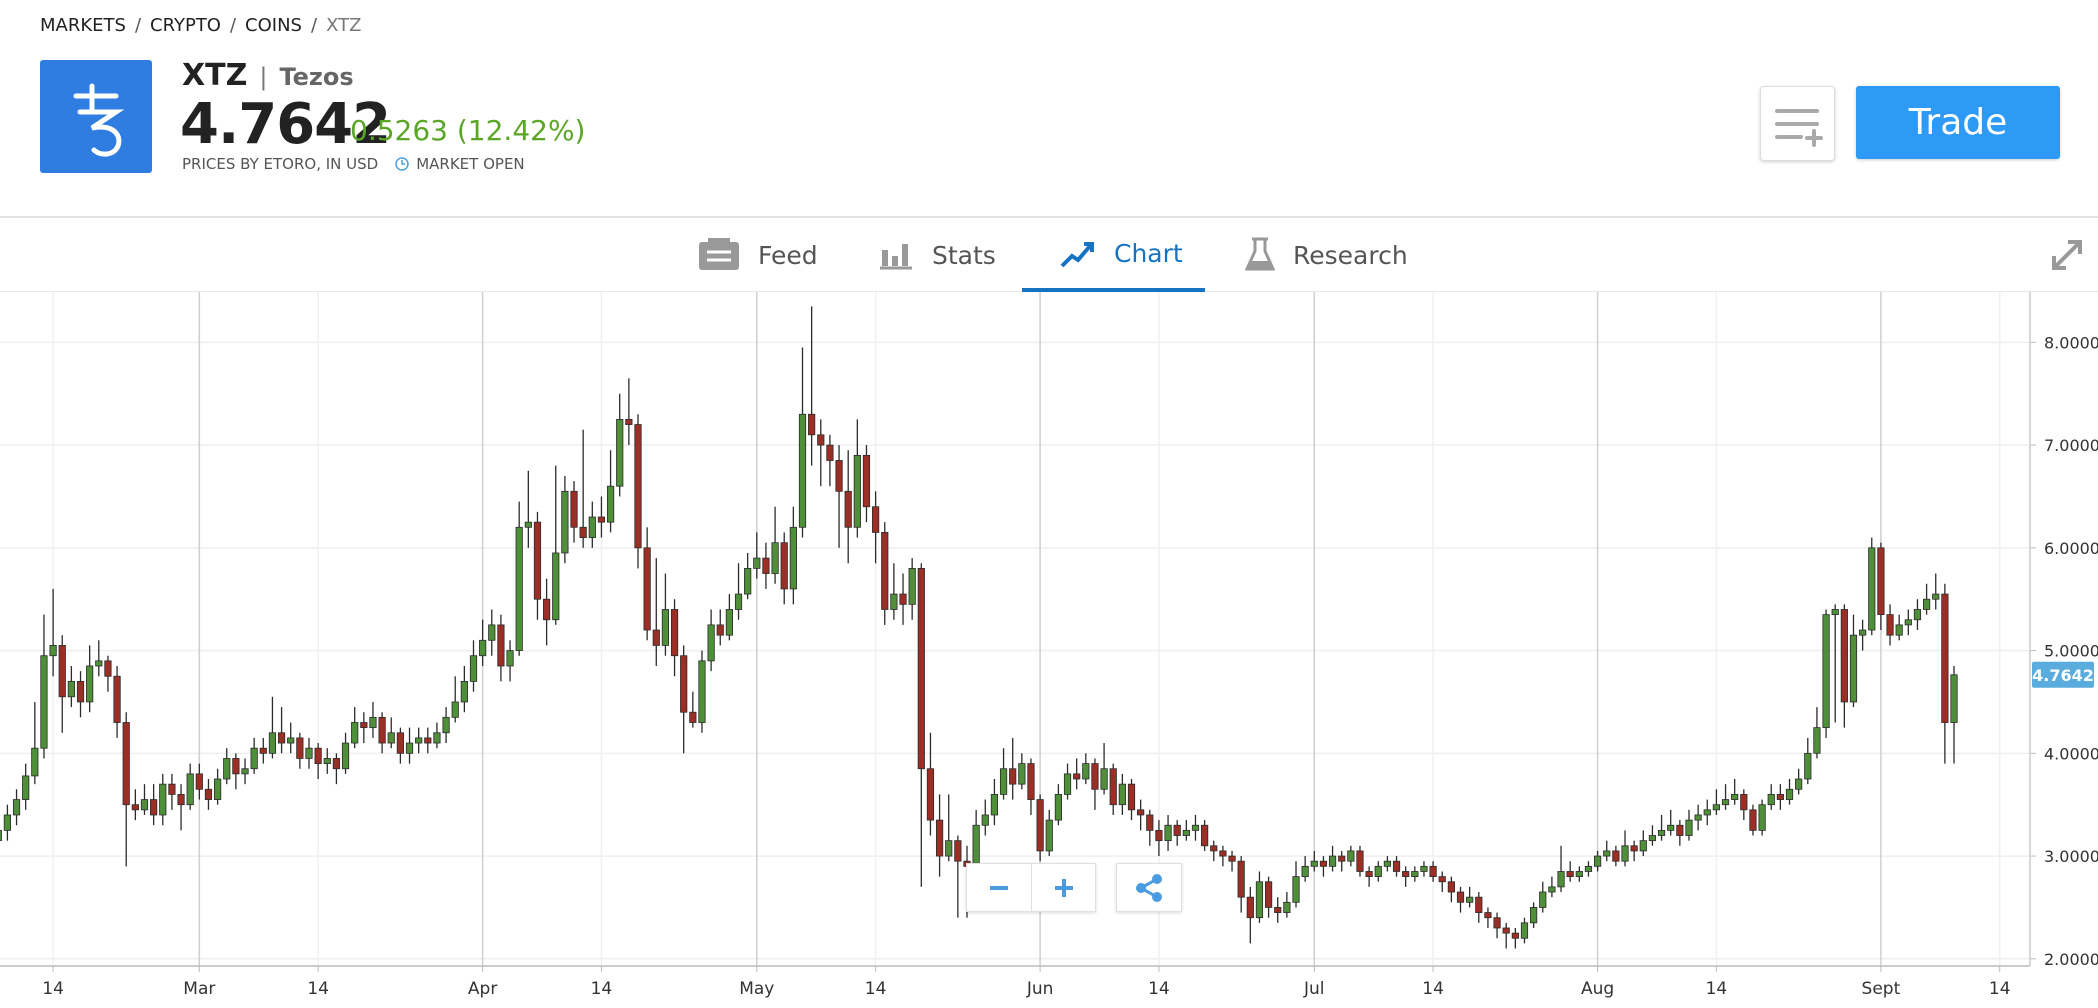 Image resolution: width=2098 pixels, height=1008 pixels. I want to click on zoom-out-button, so click(999, 887).